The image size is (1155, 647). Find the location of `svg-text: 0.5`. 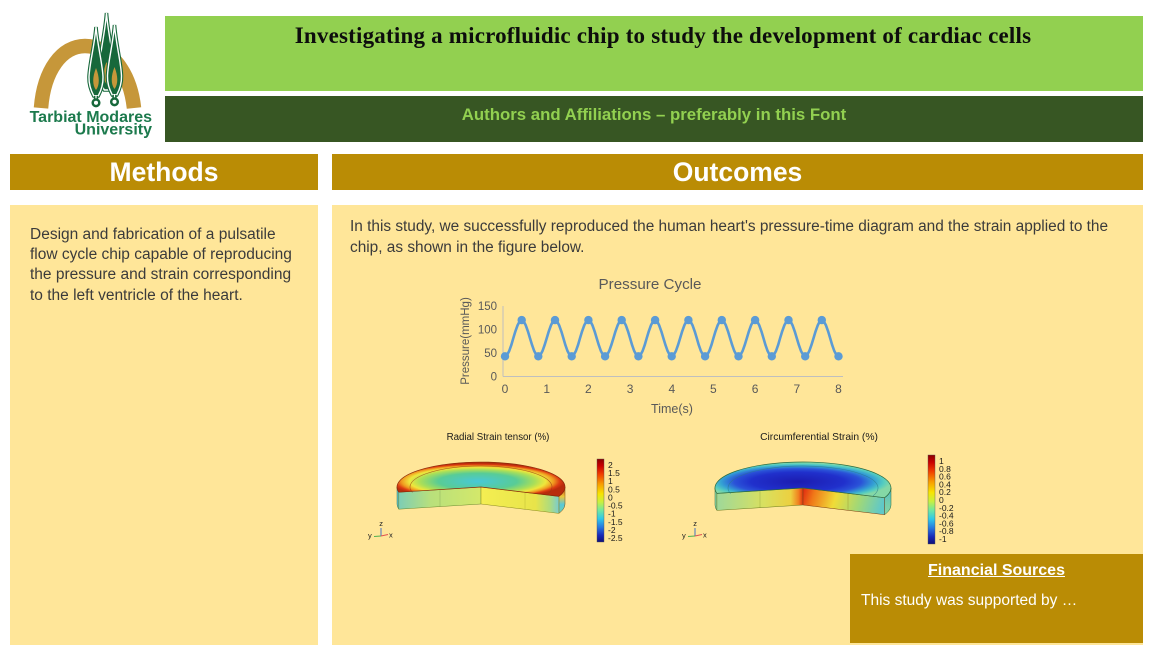

svg-text: 0.5 is located at coordinates (614, 489).